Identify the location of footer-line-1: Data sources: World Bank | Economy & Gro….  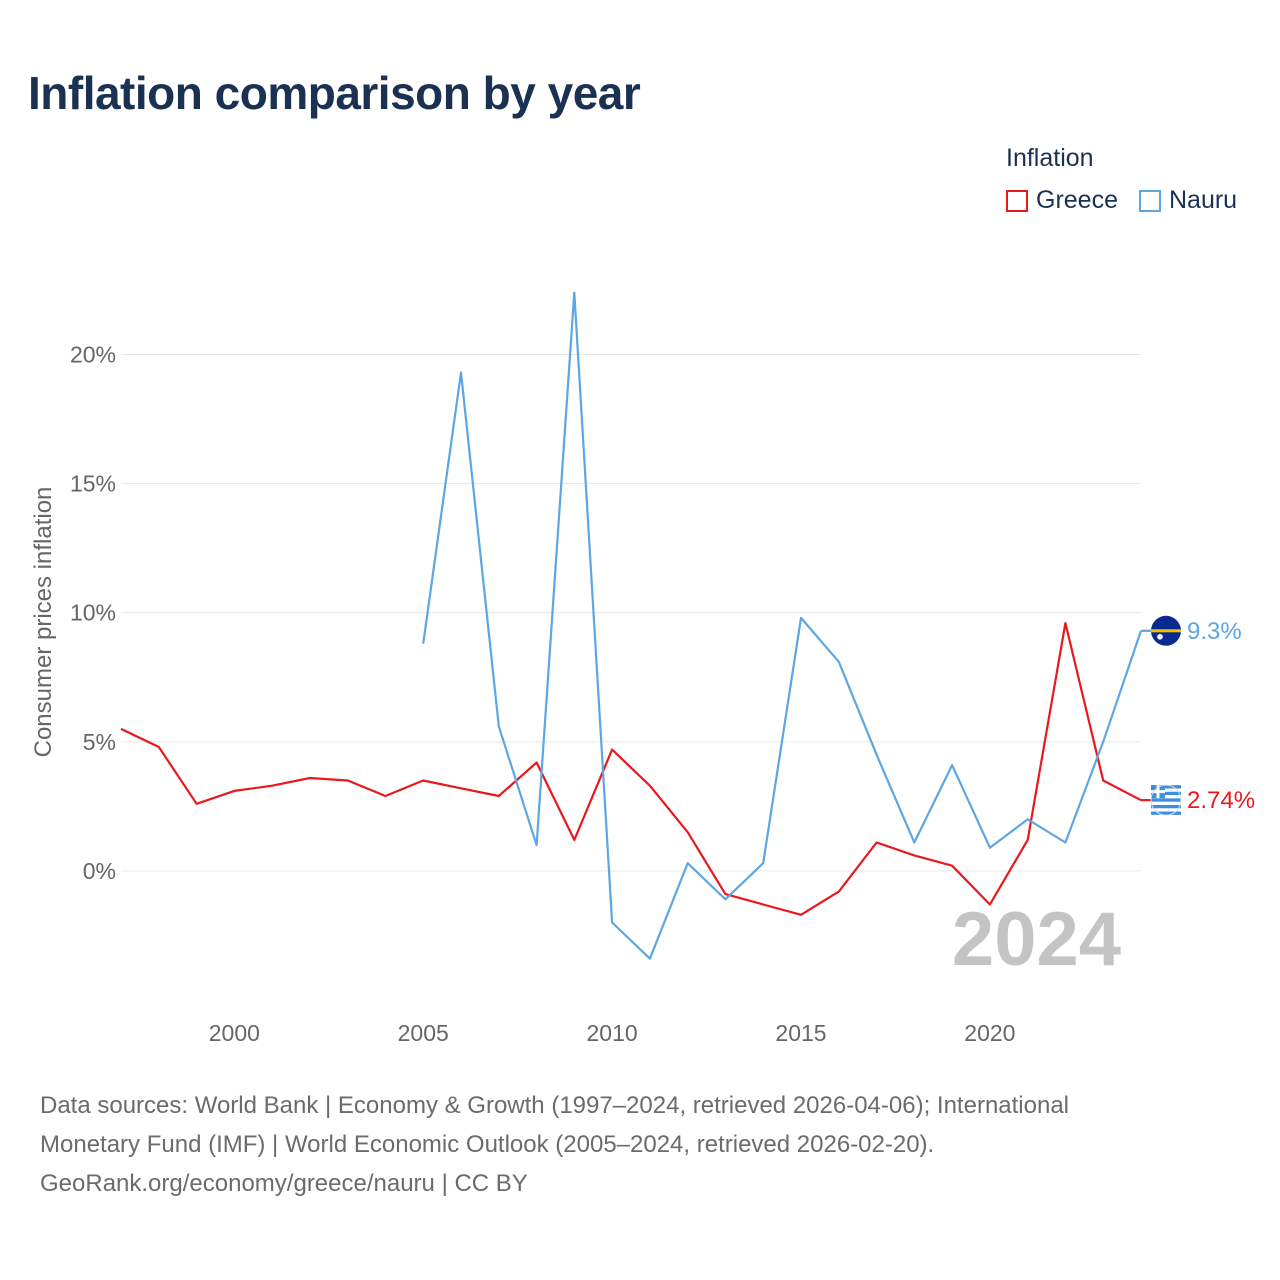
(555, 1105).